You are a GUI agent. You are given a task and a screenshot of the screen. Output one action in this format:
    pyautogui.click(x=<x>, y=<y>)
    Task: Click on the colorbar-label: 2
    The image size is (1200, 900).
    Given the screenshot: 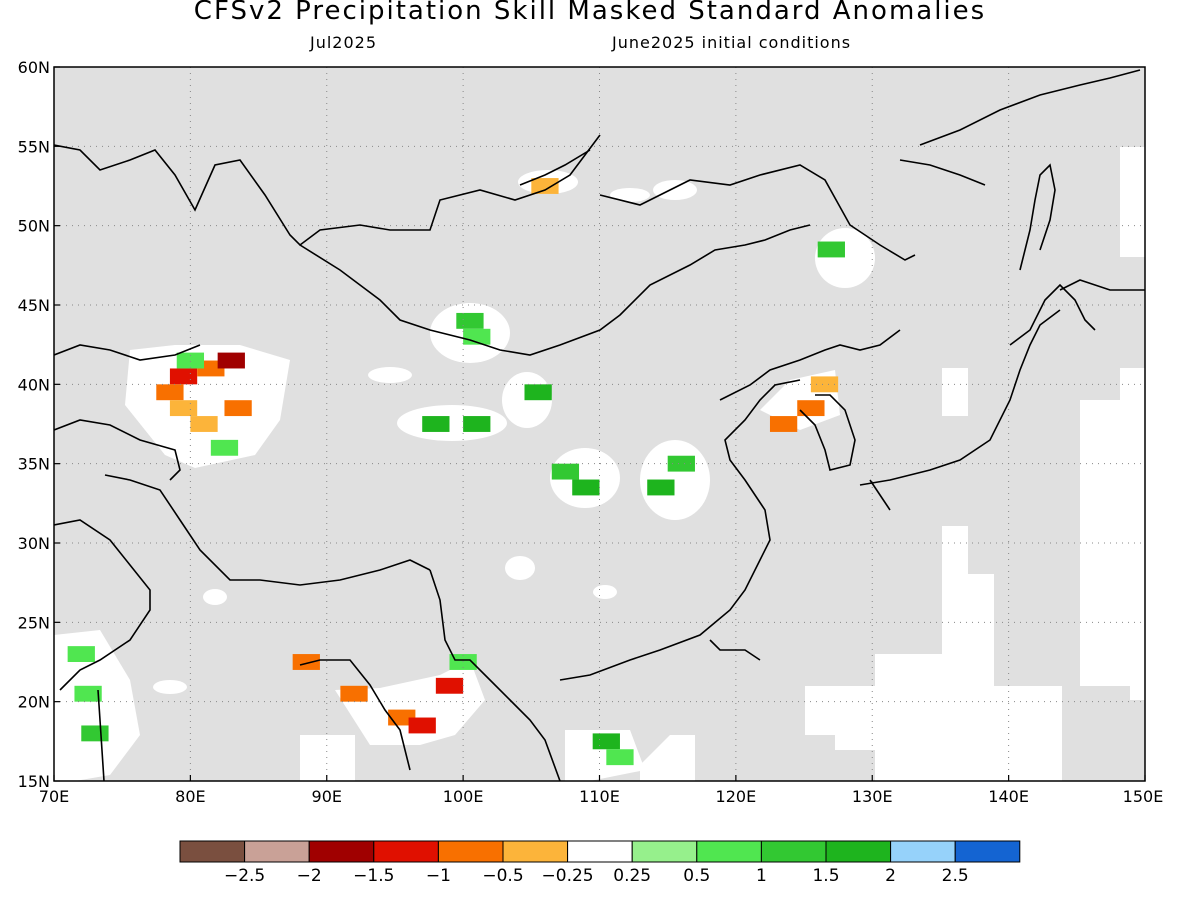 What is the action you would take?
    pyautogui.click(x=890, y=876)
    